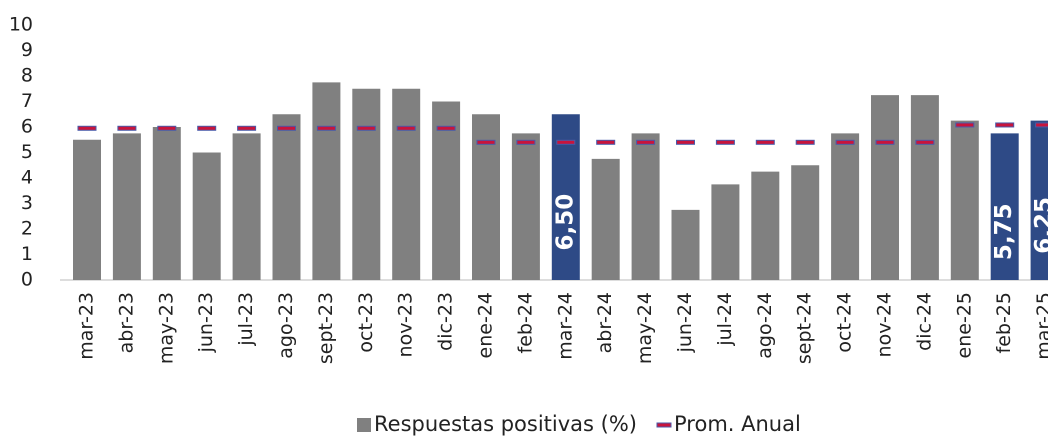 The height and width of the screenshot is (438, 1048). What do you see at coordinates (486, 325) in the screenshot?
I see `x-tick-label: ene-24` at bounding box center [486, 325].